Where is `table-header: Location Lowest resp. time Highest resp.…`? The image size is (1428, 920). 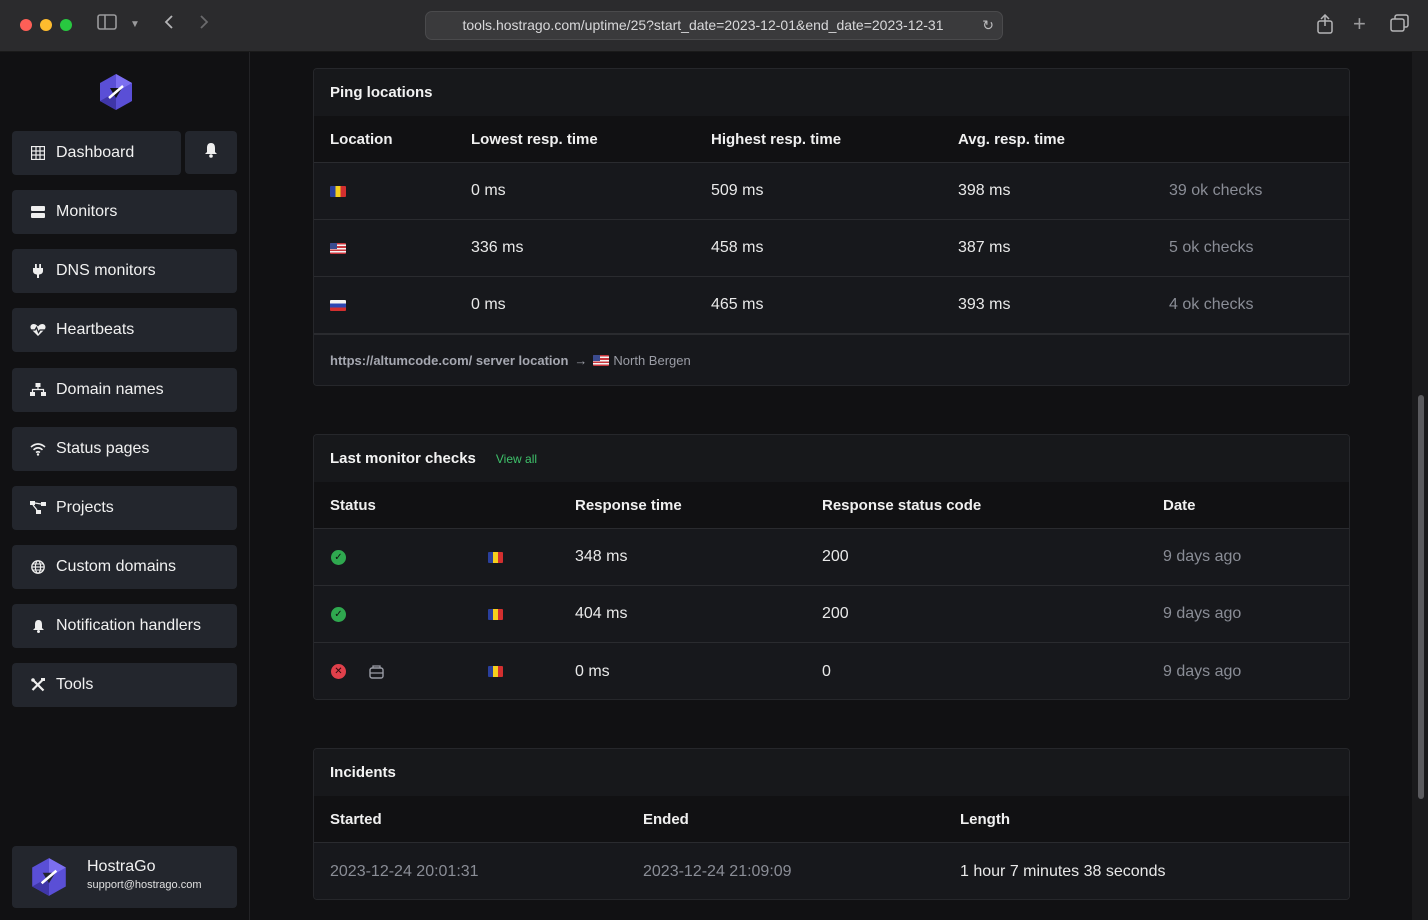
table-header: Location Lowest resp. time Highest resp.… is located at coordinates (831, 139).